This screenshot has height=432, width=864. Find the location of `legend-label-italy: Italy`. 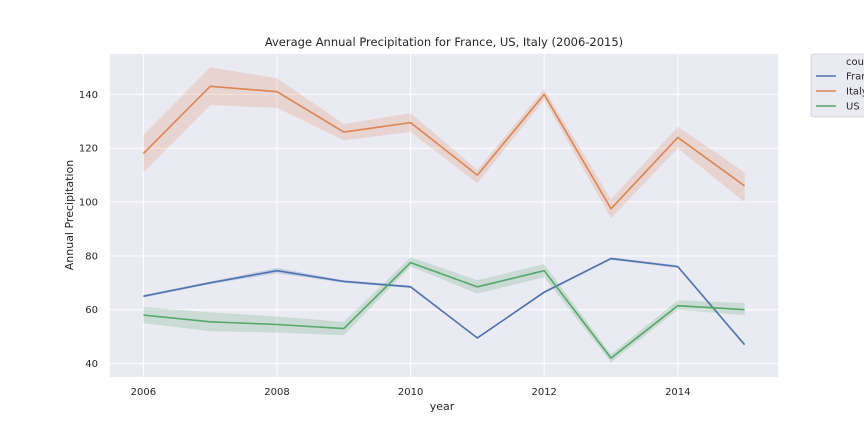

legend-label-italy: Italy is located at coordinates (855, 92).